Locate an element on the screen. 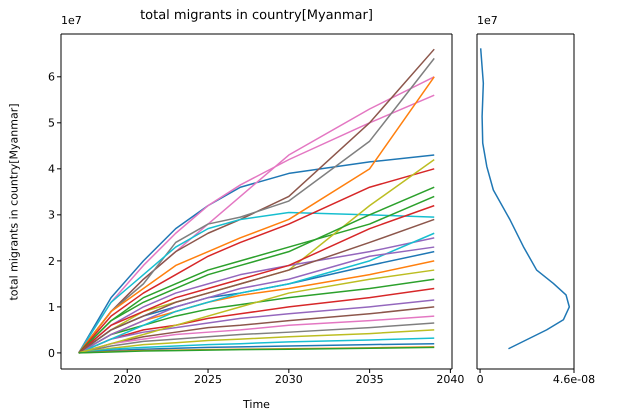 The height and width of the screenshot is (416, 617). x-tick-label: 2025 is located at coordinates (208, 379).